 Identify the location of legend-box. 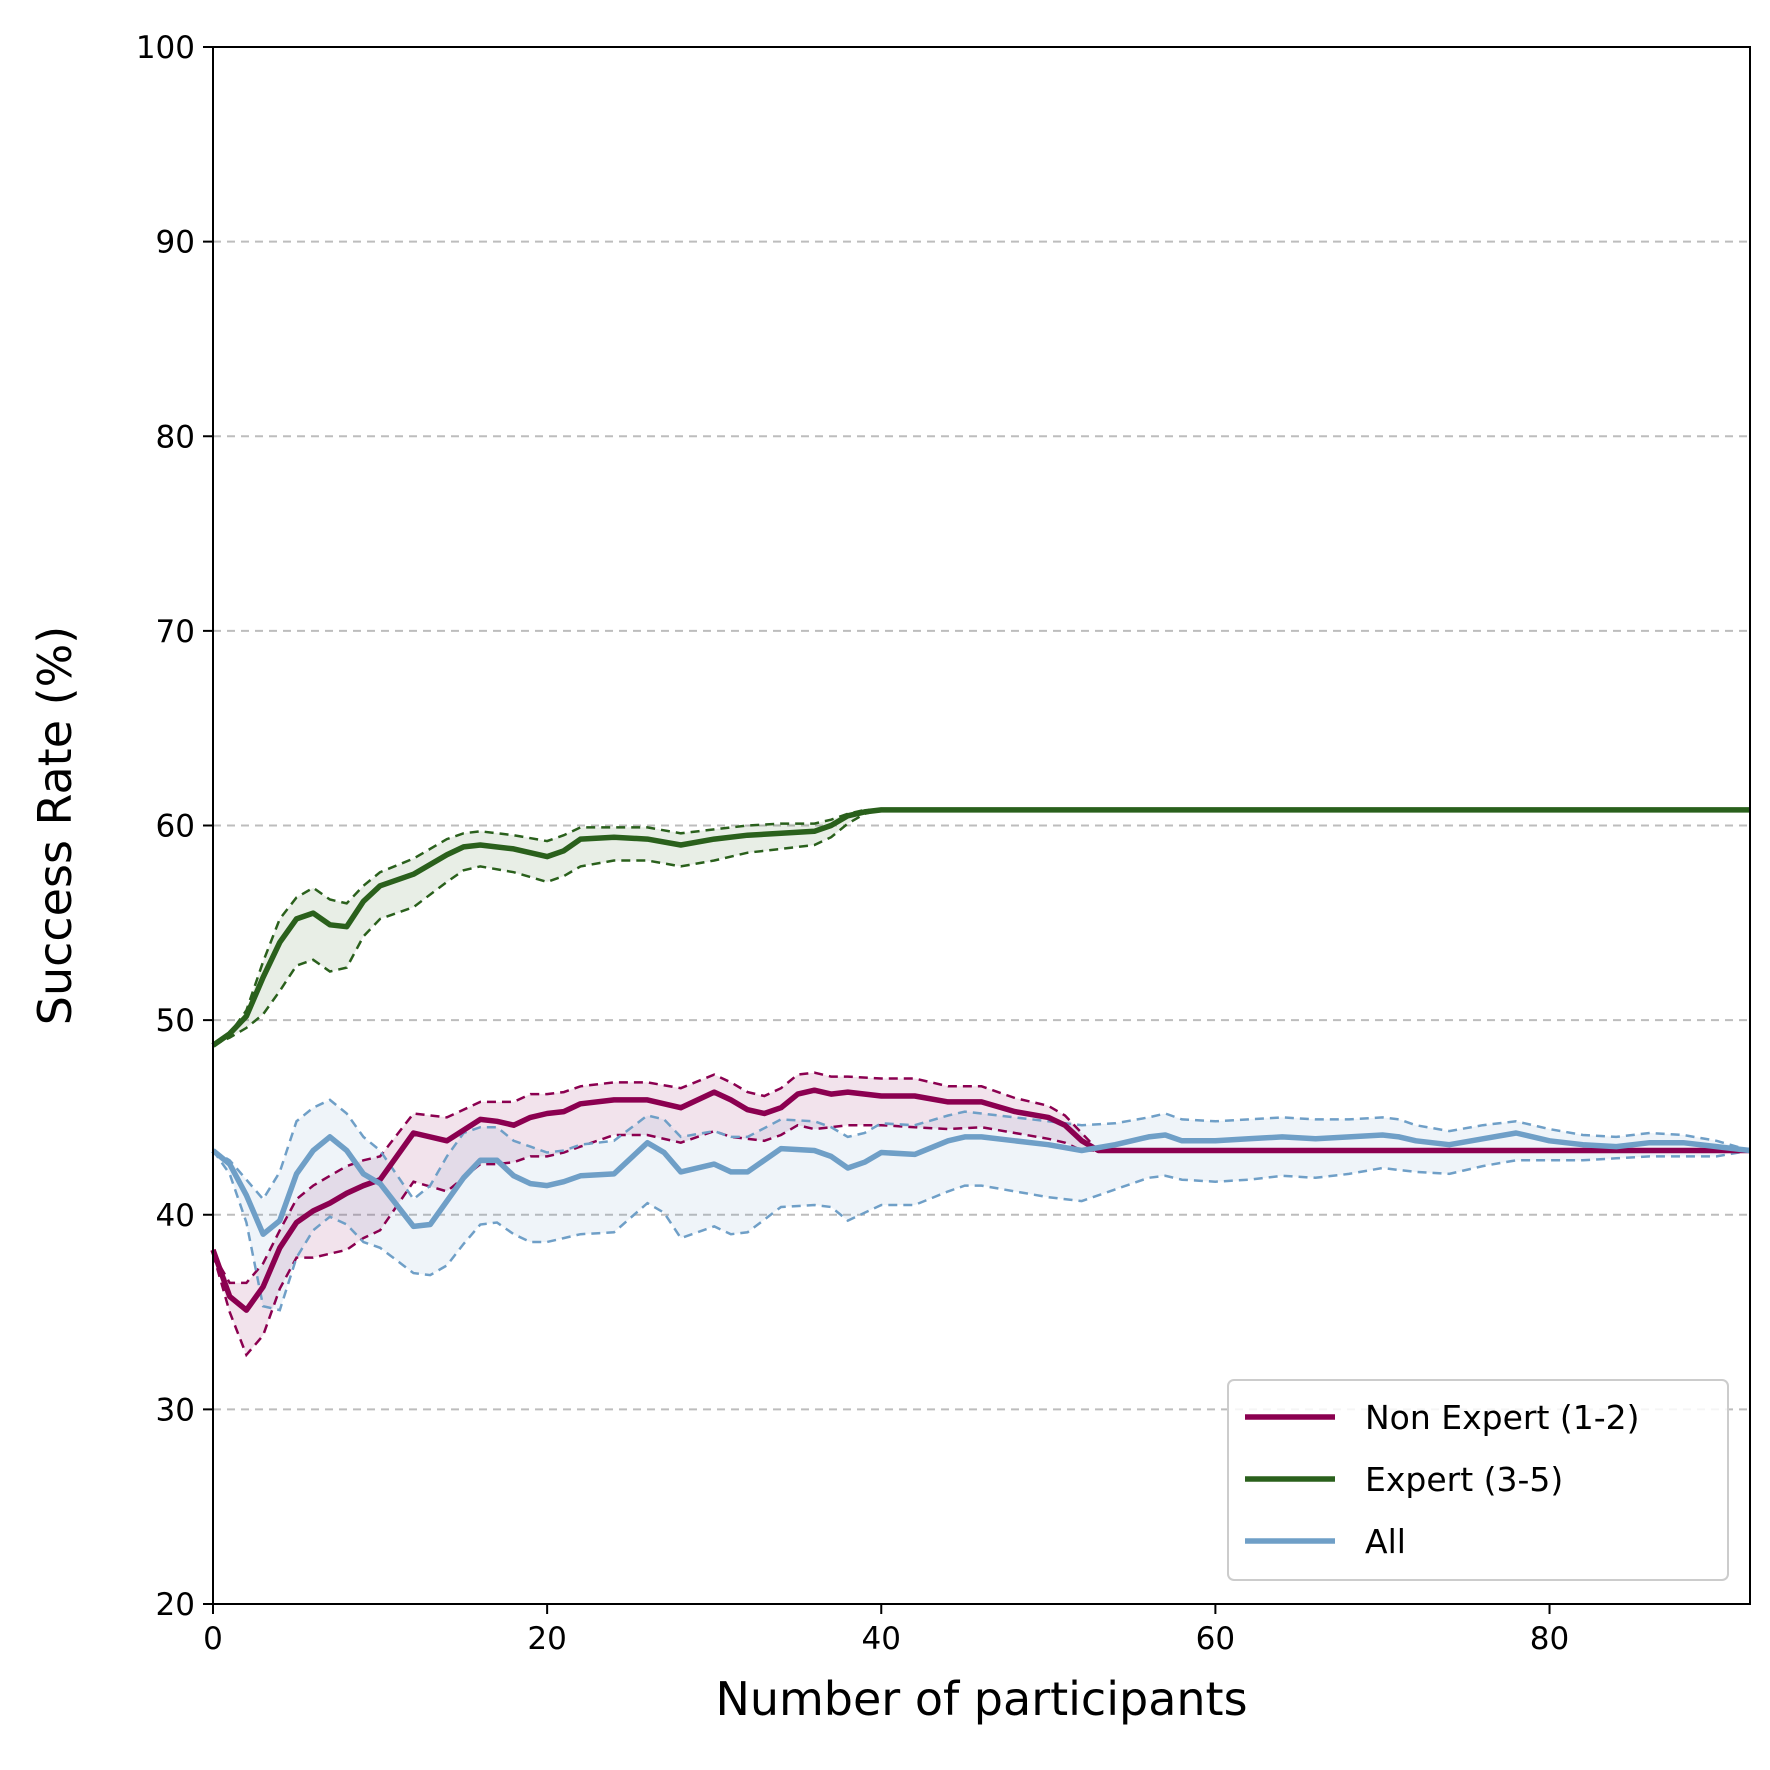
(1478, 1480).